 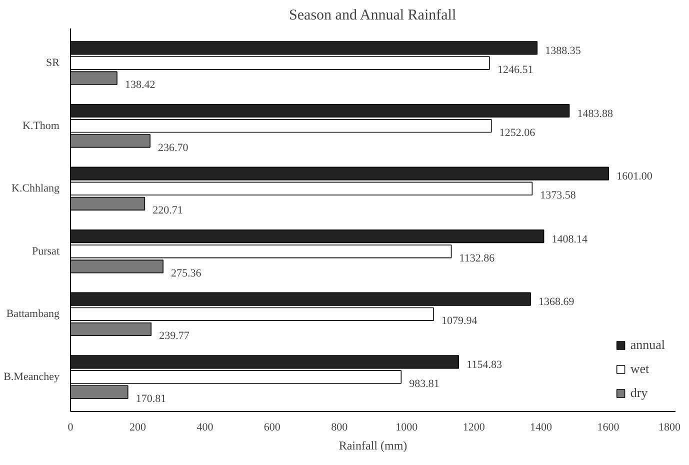 I want to click on y-tick-label: Battambang, so click(x=33, y=314).